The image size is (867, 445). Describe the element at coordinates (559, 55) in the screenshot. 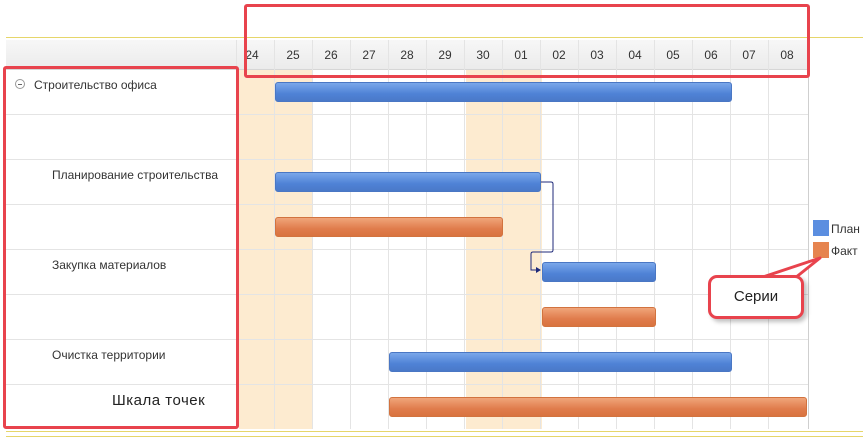

I see `timeline-tick: 02` at that location.